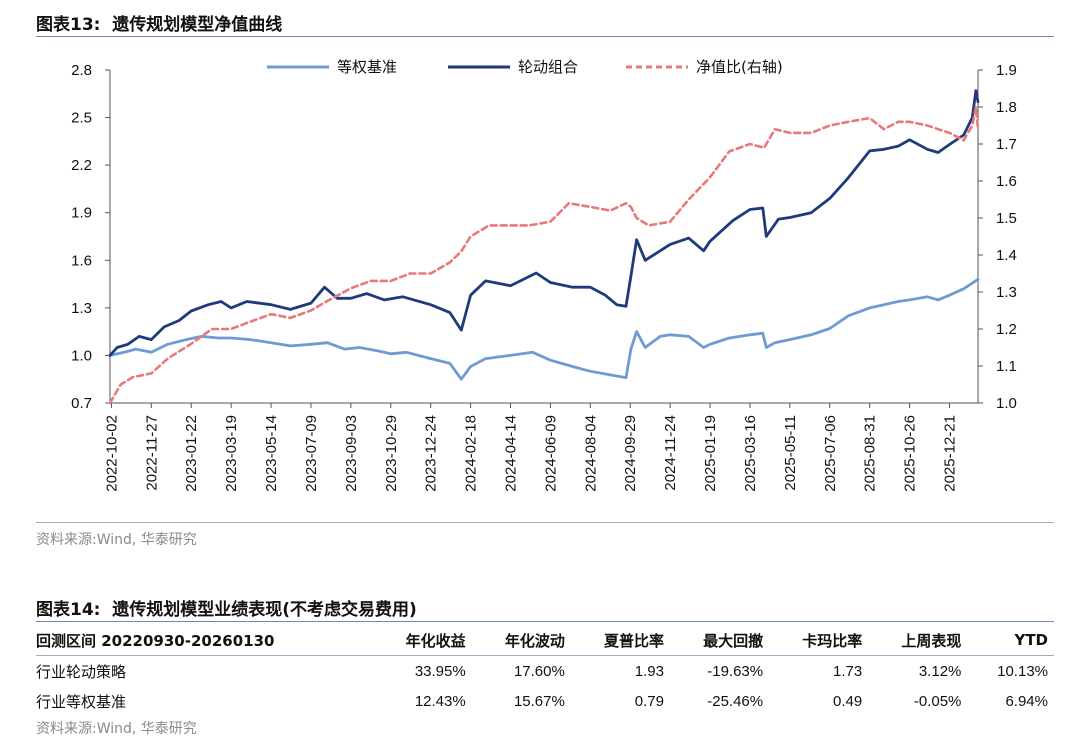 Image resolution: width=1080 pixels, height=751 pixels. I want to click on table-cell: -19.63%, so click(735, 671).